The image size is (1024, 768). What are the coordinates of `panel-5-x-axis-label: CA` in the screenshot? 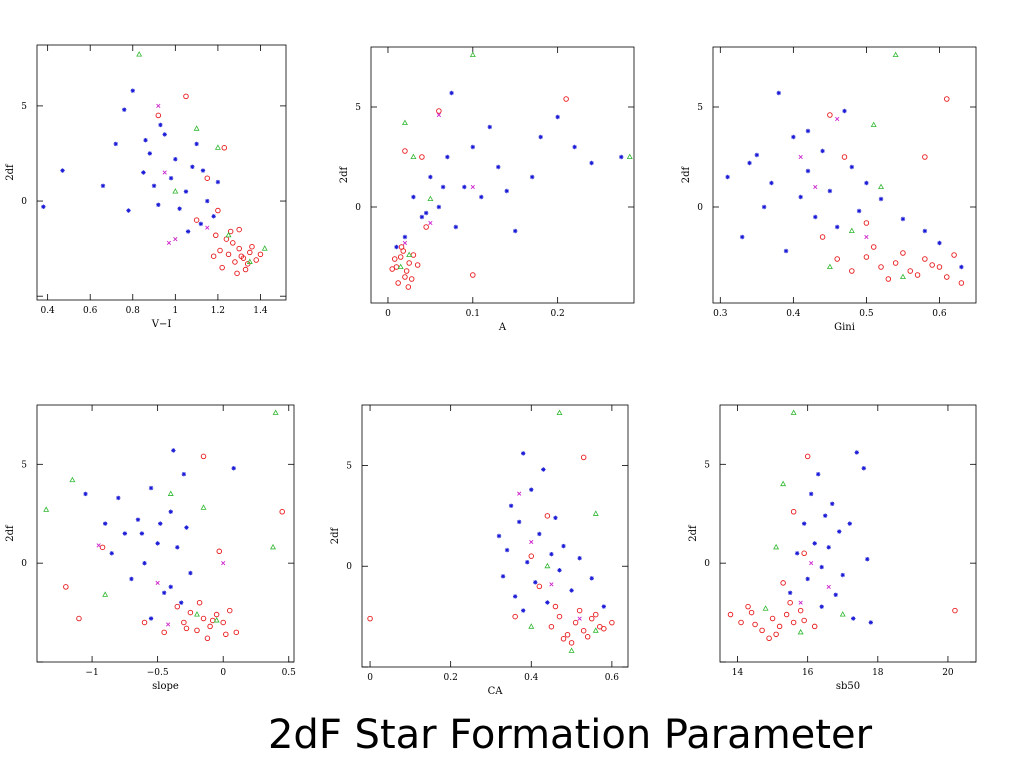 It's located at (496, 691).